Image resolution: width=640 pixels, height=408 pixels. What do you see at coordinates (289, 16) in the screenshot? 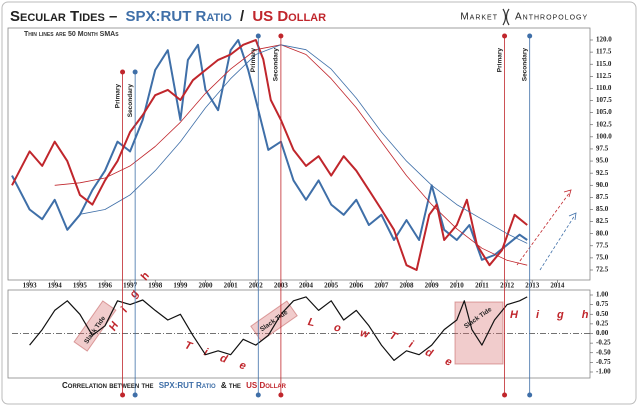
I see `title-part: US Dollar` at bounding box center [289, 16].